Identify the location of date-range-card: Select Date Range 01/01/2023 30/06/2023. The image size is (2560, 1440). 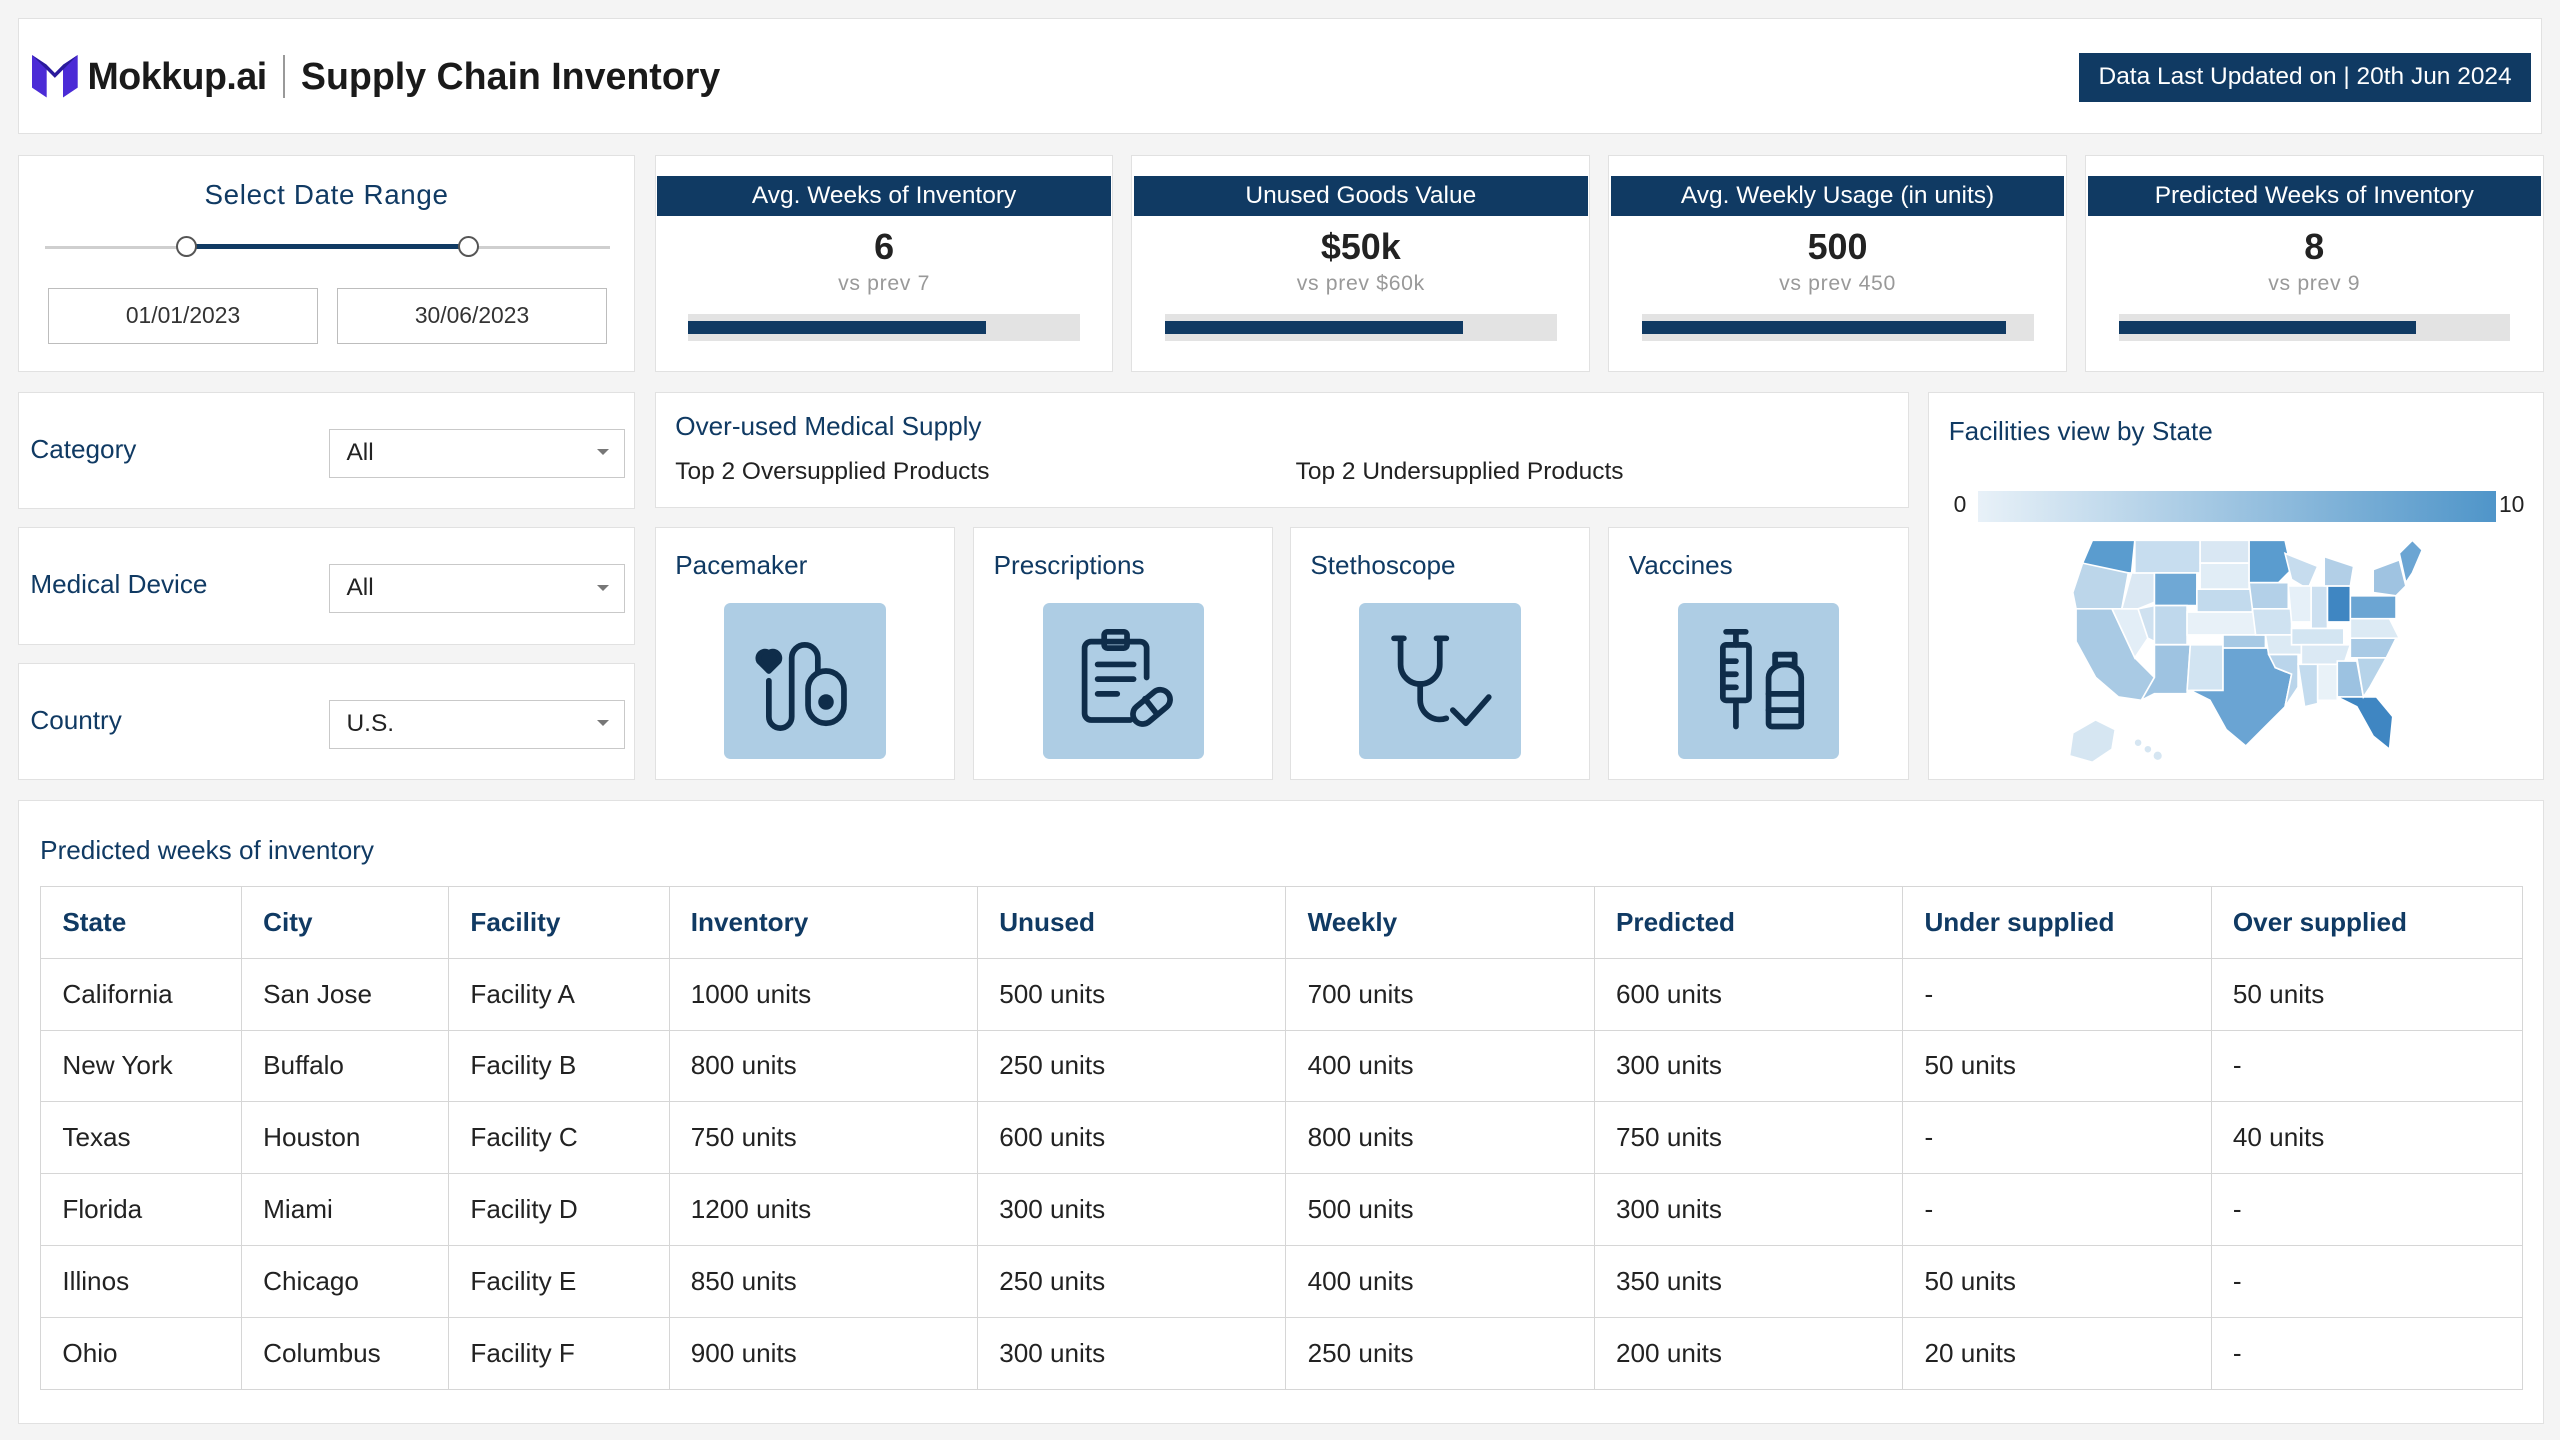
(326, 264).